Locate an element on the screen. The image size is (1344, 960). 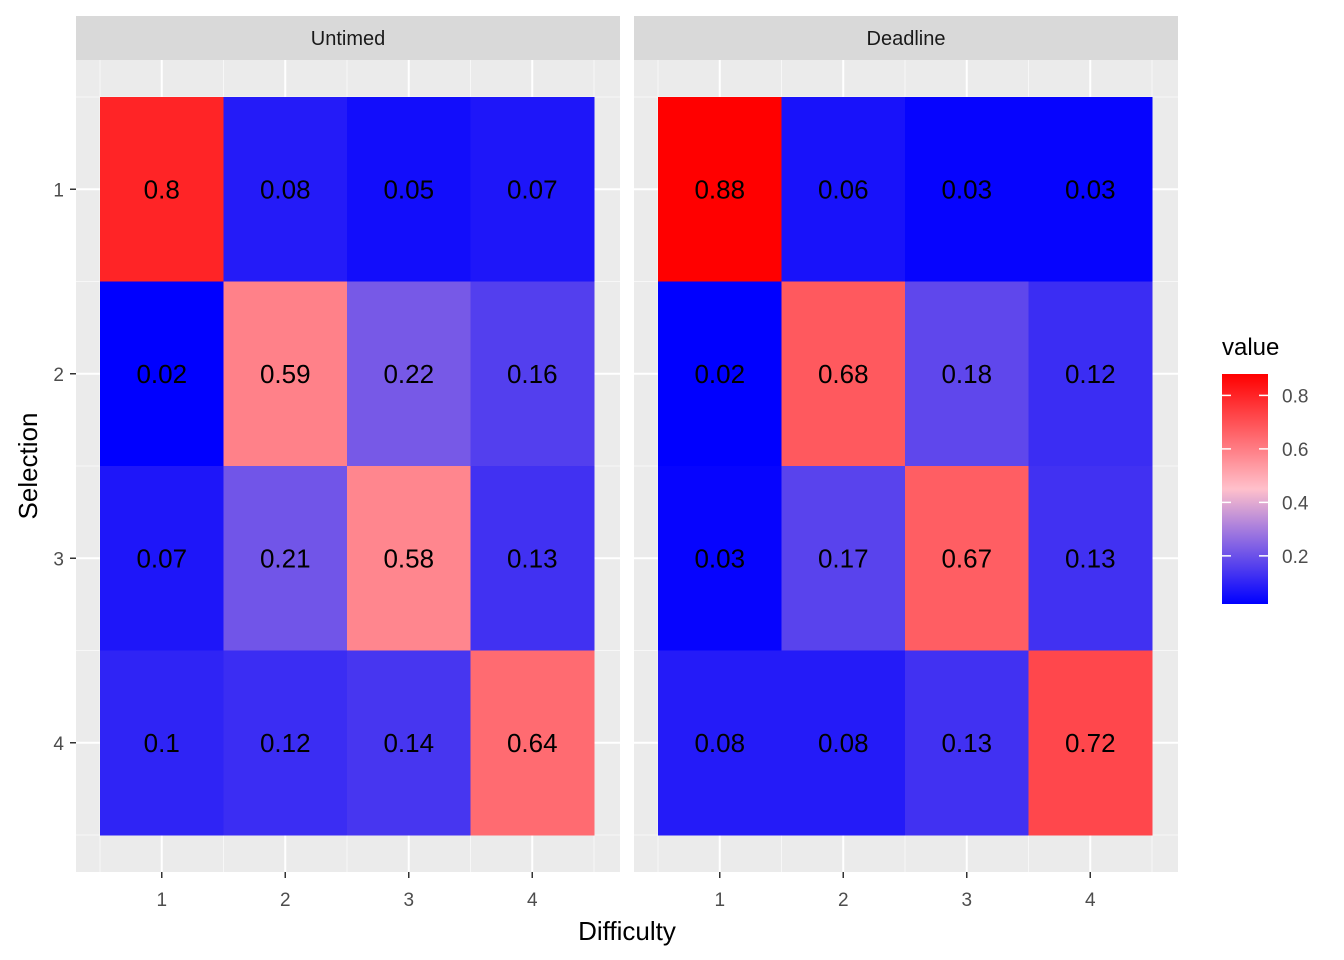
cell-value-label: 0.59 is located at coordinates (285, 374).